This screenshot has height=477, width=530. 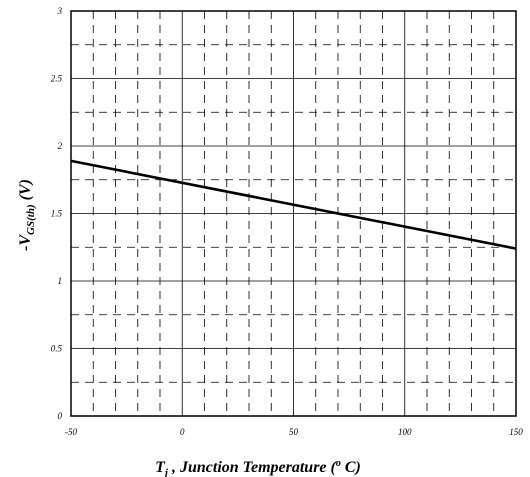 I want to click on y-axis-title: -VGS(th) (V), so click(x=27, y=215).